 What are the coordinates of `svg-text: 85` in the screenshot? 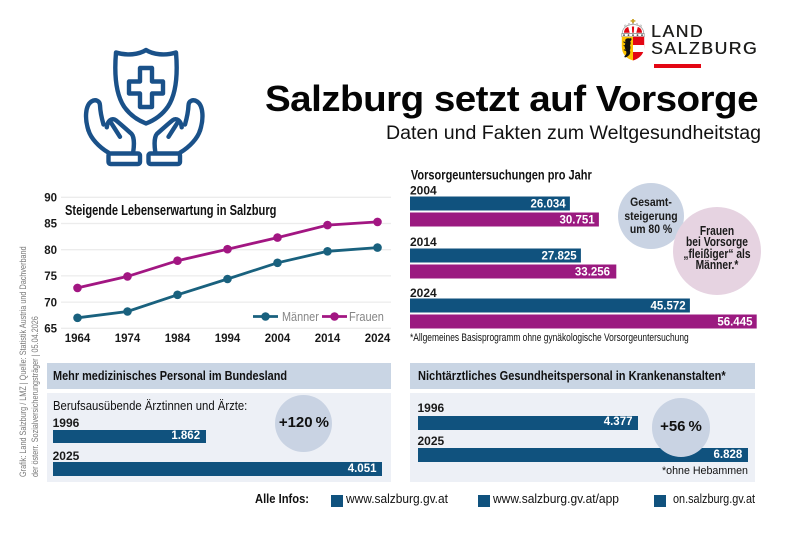 It's located at (50, 225).